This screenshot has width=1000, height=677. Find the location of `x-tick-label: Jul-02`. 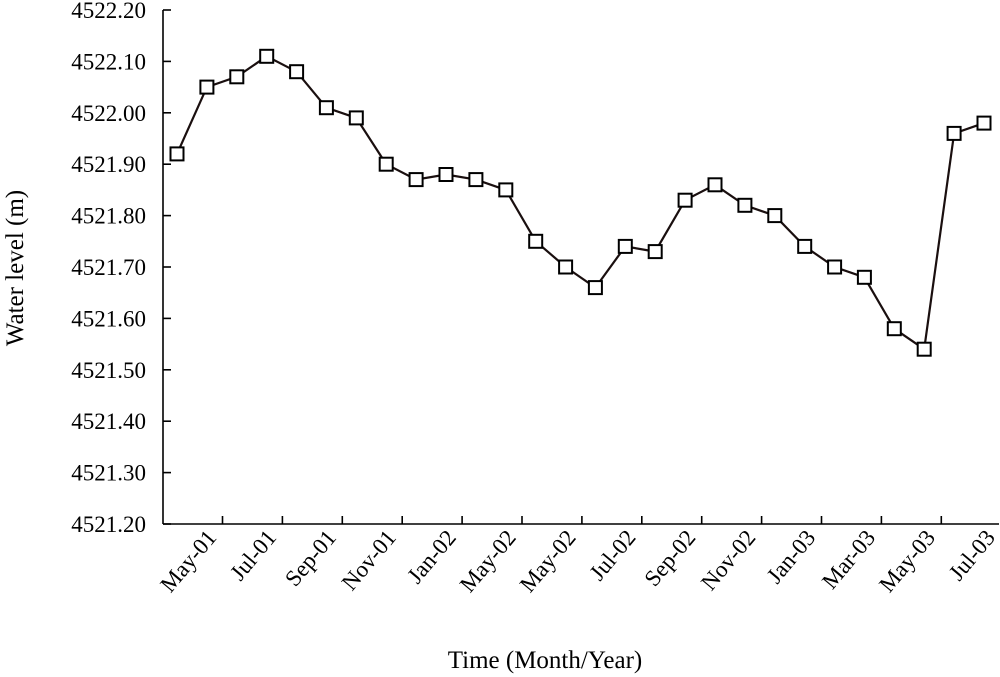

x-tick-label: Jul-02 is located at coordinates (613, 555).